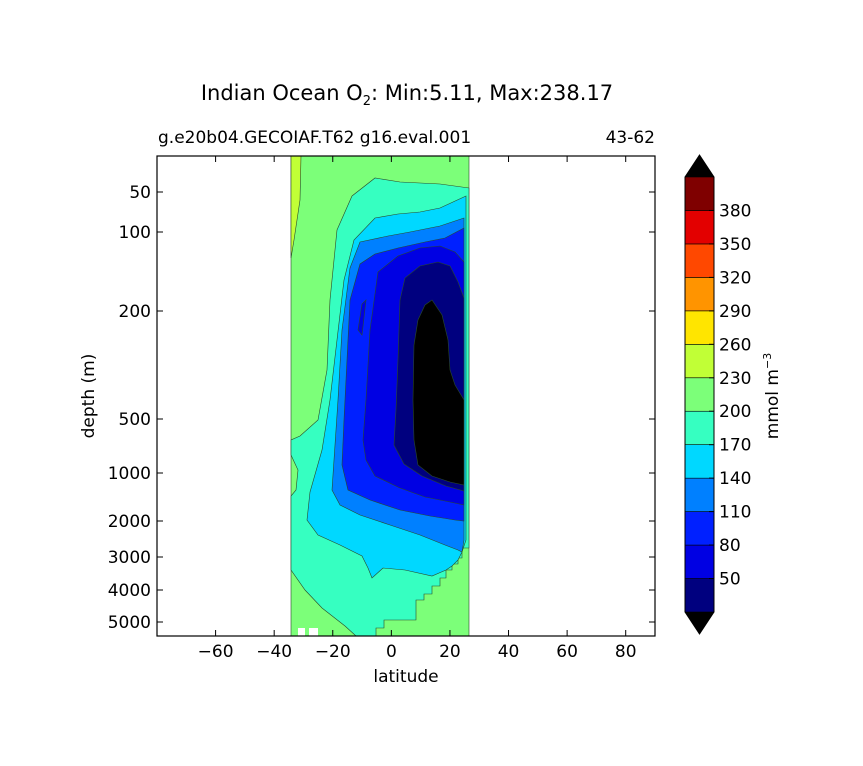  I want to click on land-mask-south, so click(308, 632).